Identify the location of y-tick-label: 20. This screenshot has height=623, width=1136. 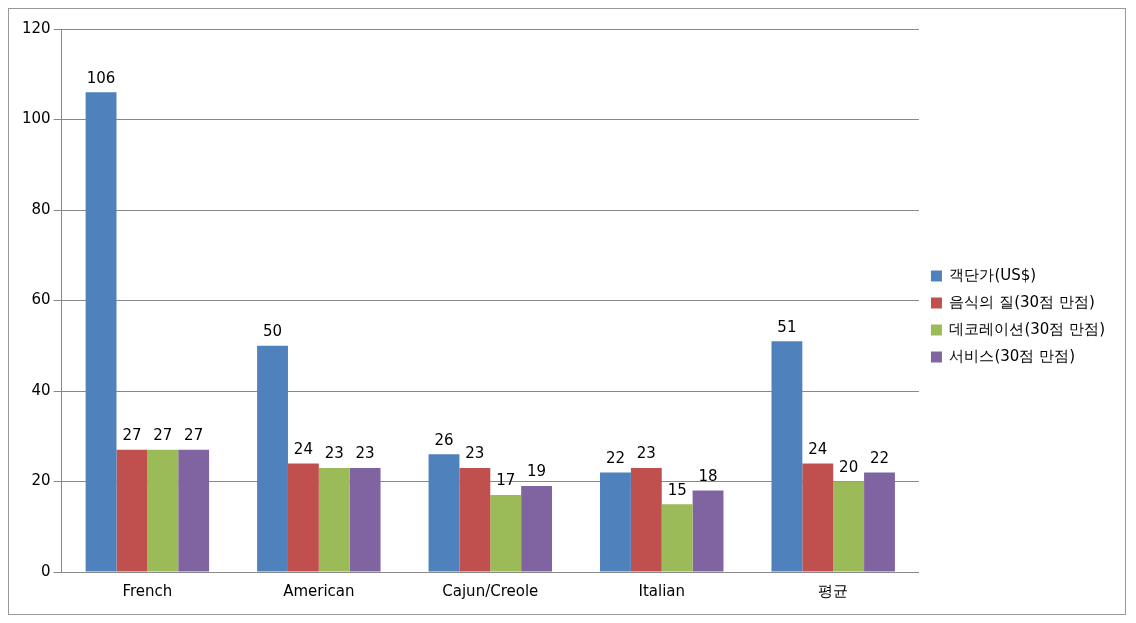
(41, 480).